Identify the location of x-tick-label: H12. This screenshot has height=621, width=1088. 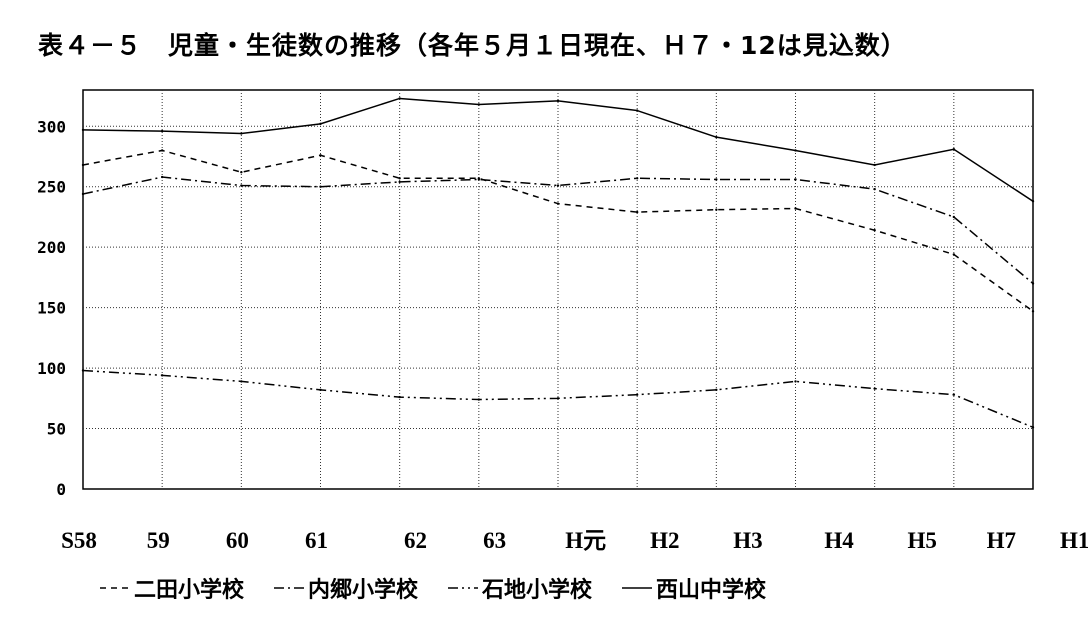
(1074, 540).